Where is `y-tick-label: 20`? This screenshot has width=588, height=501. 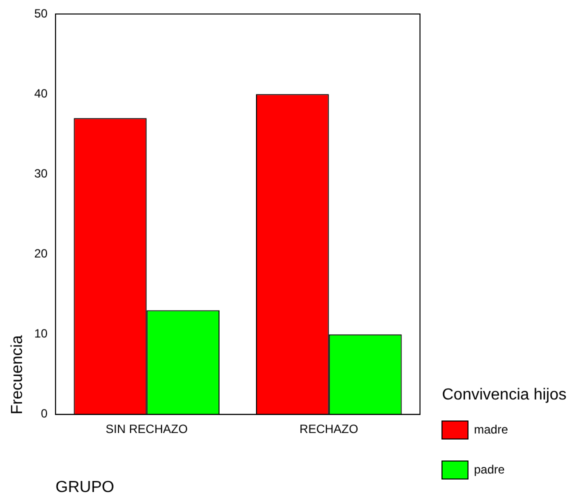 y-tick-label: 20 is located at coordinates (41, 253).